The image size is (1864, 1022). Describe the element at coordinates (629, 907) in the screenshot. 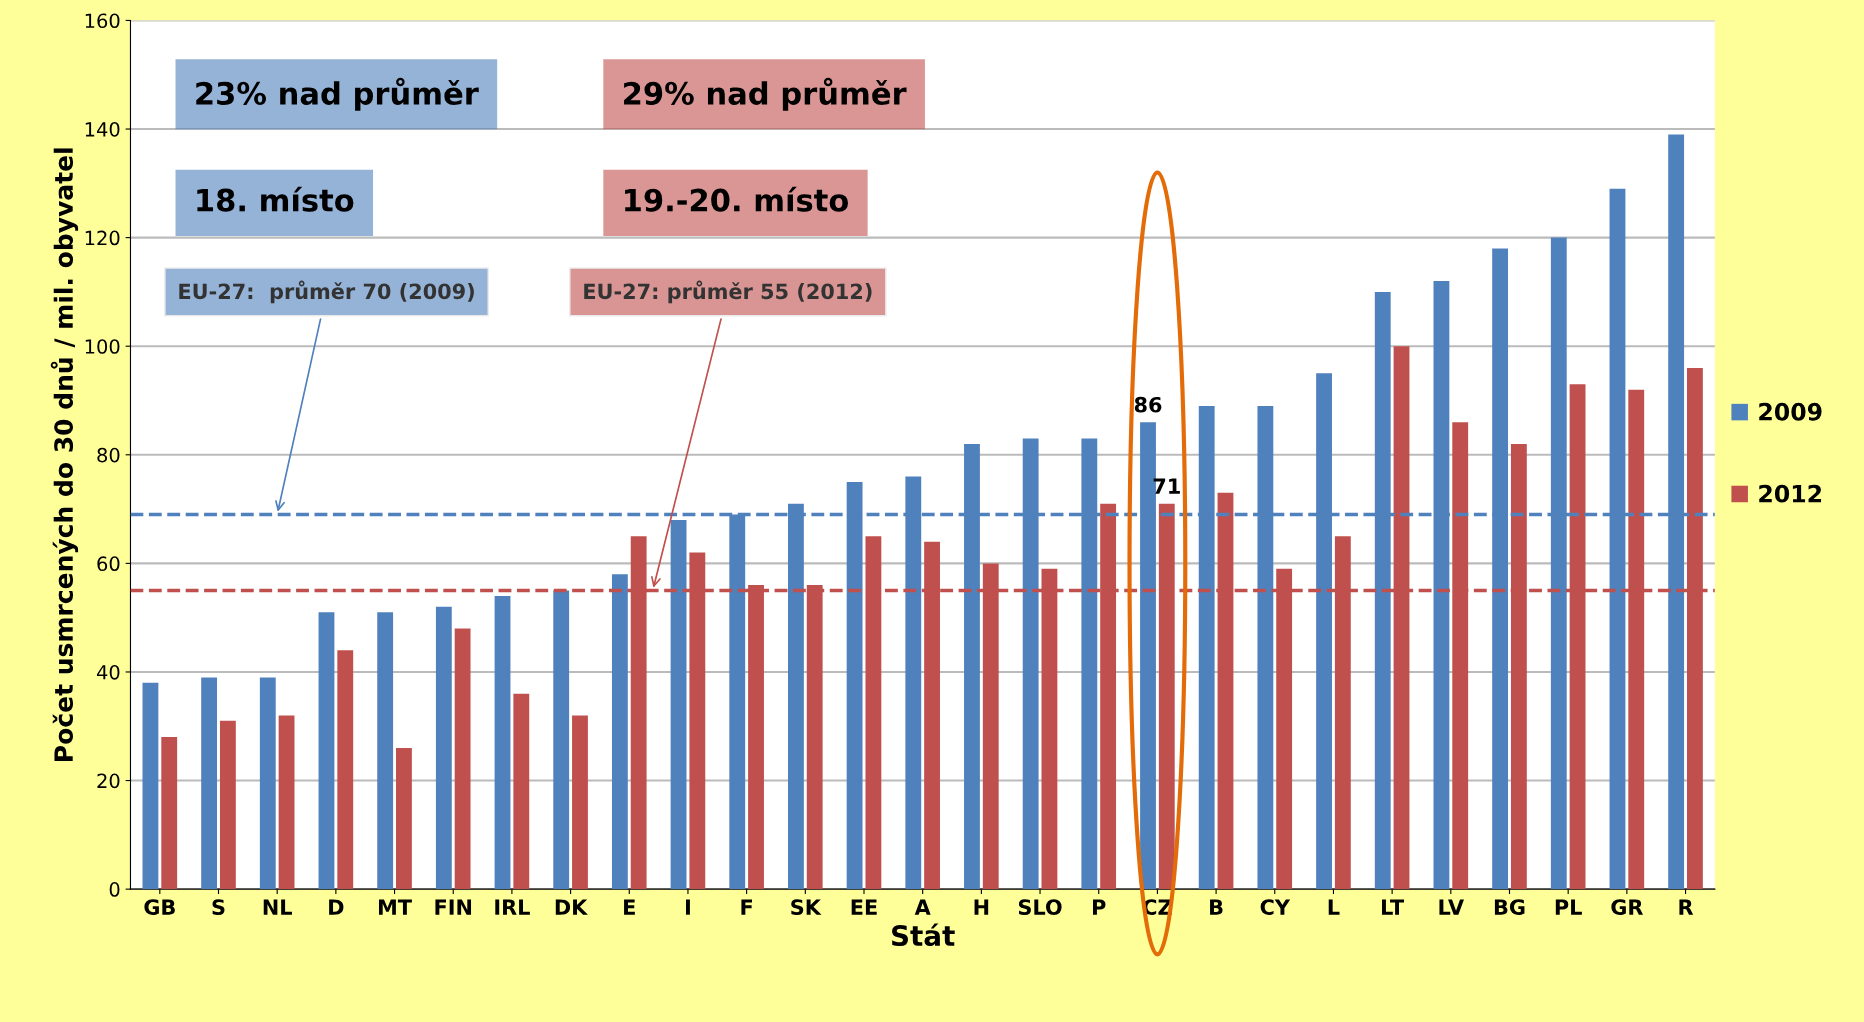

I see `x-tick-label: E` at that location.